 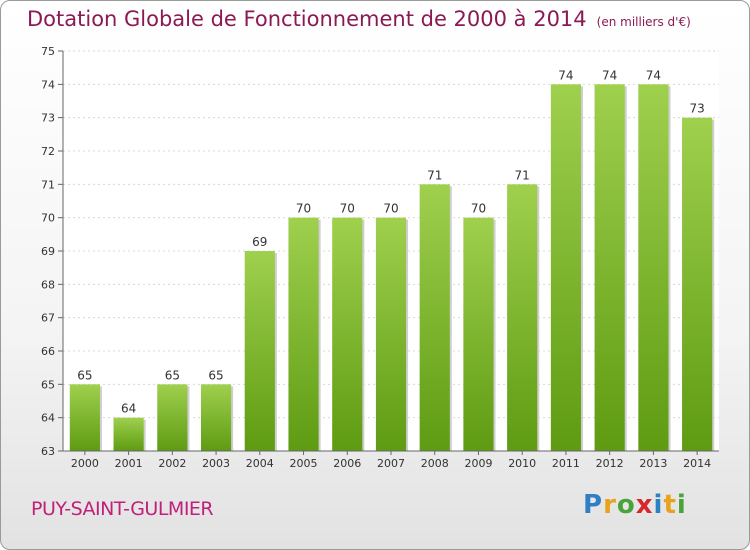 I want to click on data-label-2000: 65, so click(x=84, y=375).